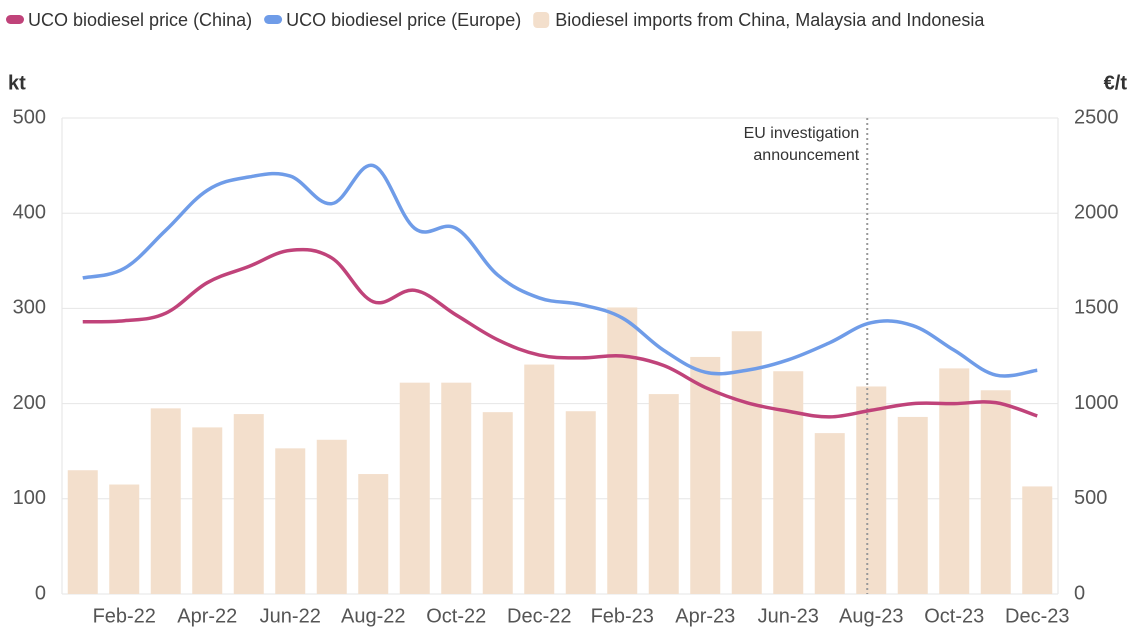  Describe the element at coordinates (788, 616) in the screenshot. I see `x-tick-label: Jun-23` at that location.